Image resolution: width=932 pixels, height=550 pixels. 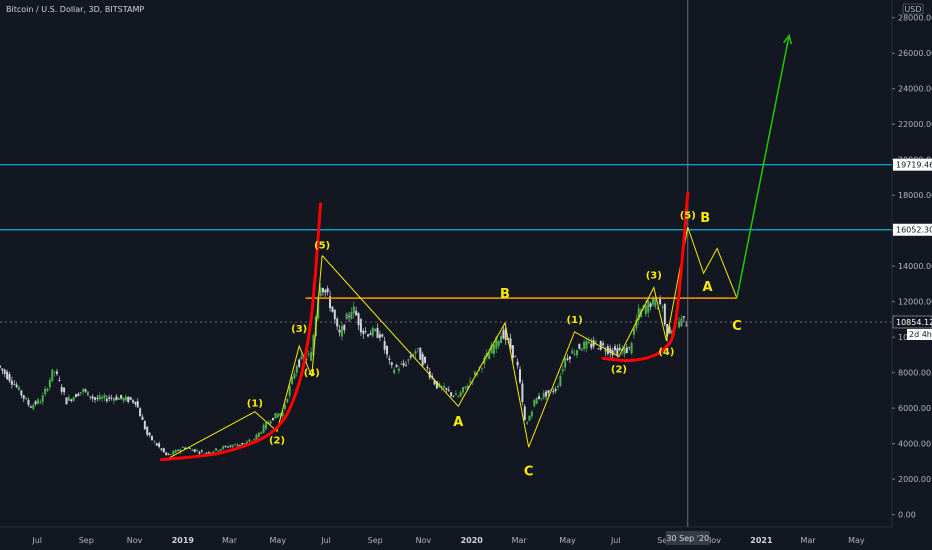 What do you see at coordinates (708, 287) in the screenshot?
I see `wave-label: A` at bounding box center [708, 287].